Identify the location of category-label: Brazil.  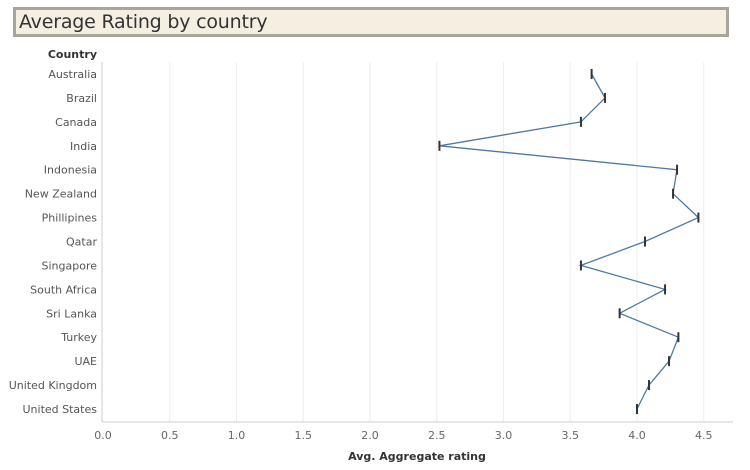
(81, 98).